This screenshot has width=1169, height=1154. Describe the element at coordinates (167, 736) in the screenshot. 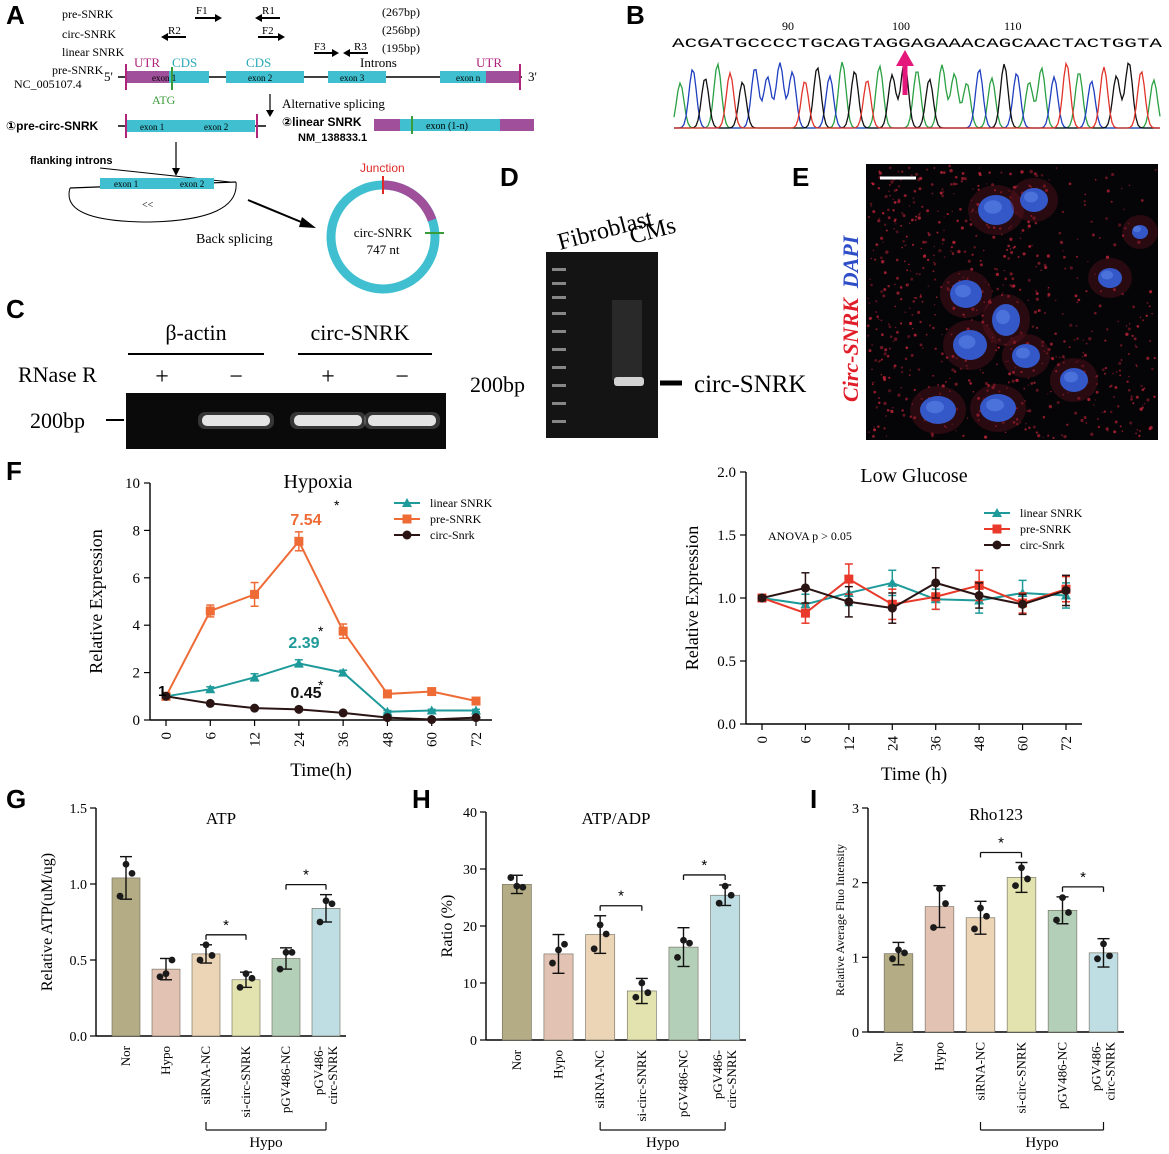

I see `x-tick-label: 0` at that location.